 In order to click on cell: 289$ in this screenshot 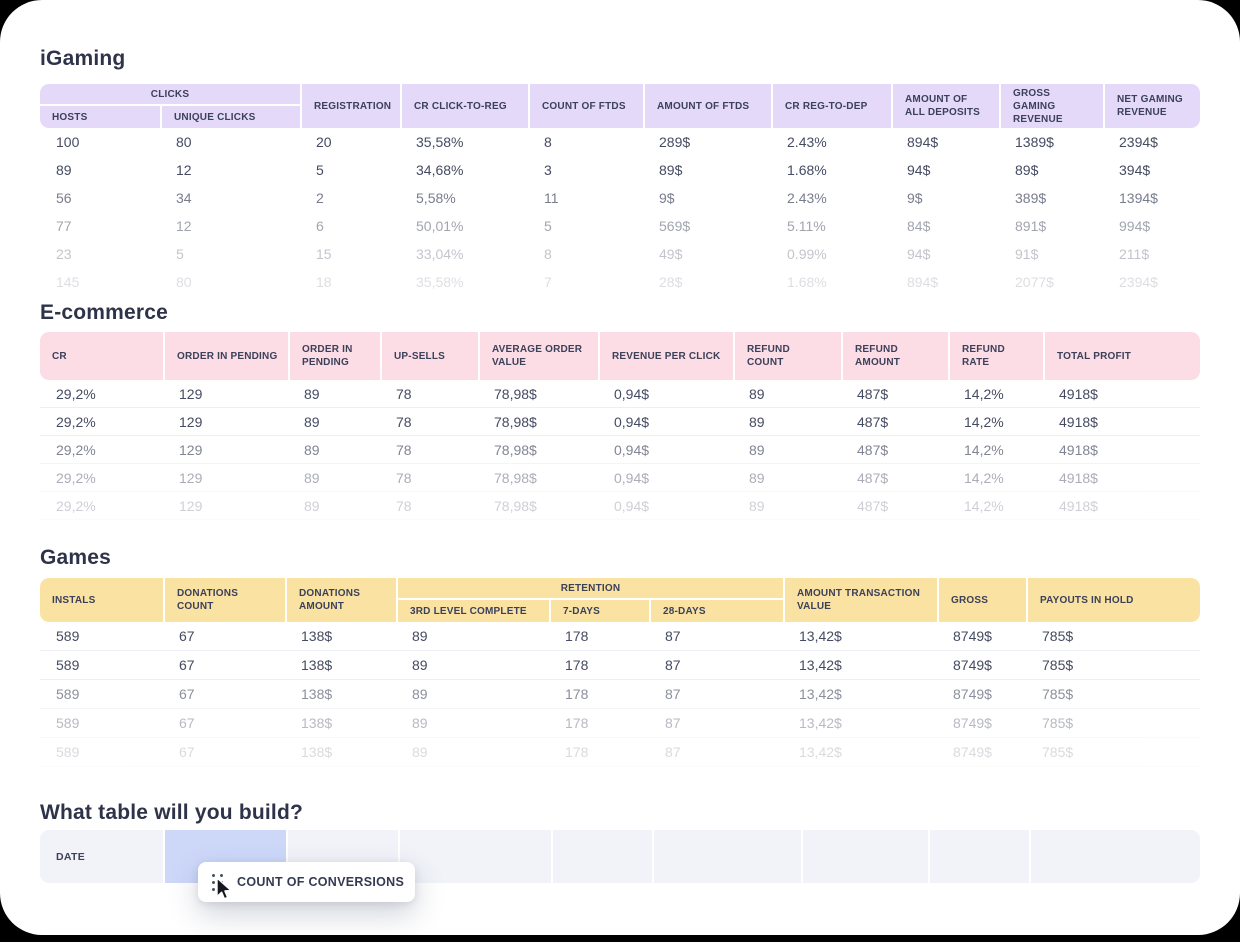, I will do `click(675, 142)`.